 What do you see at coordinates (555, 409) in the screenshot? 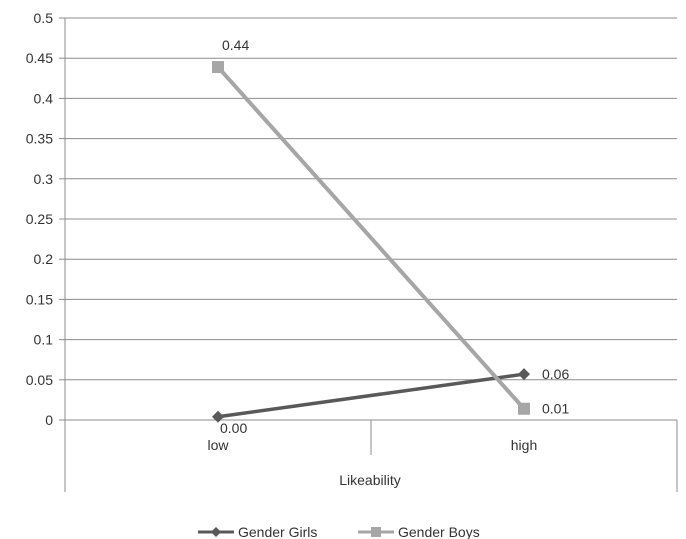
I see `data-label: 0.01` at bounding box center [555, 409].